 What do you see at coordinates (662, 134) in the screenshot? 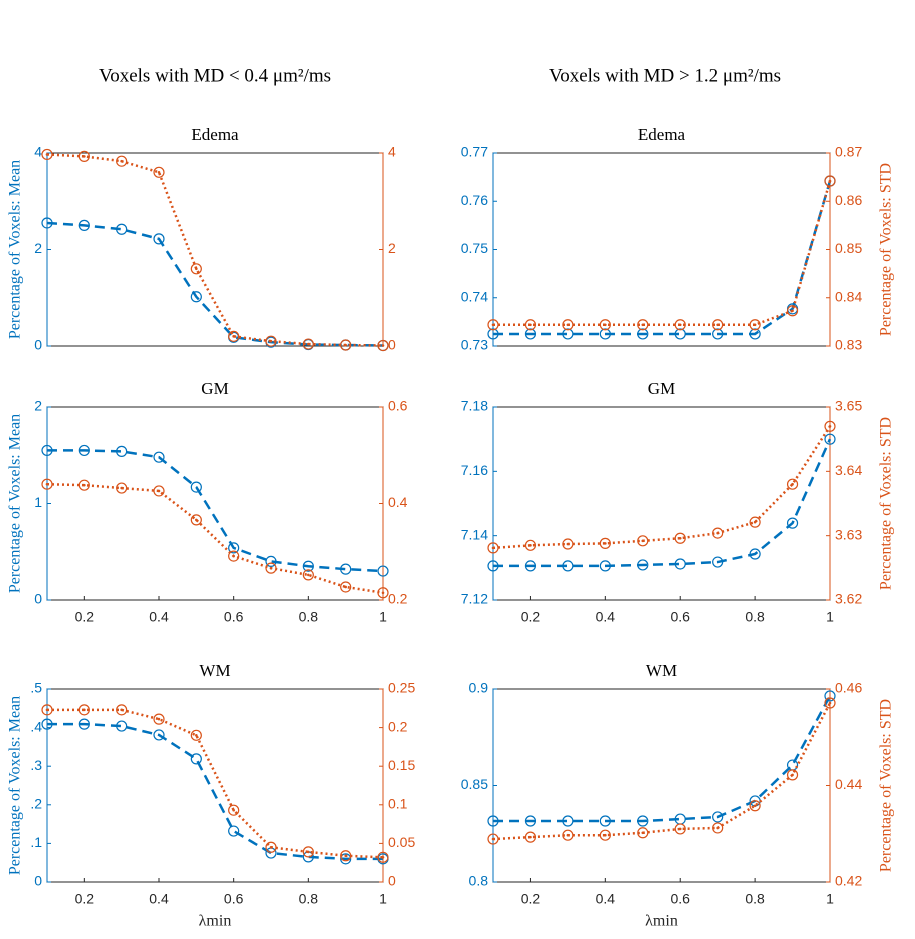
I see `subplot-title: Edema` at bounding box center [662, 134].